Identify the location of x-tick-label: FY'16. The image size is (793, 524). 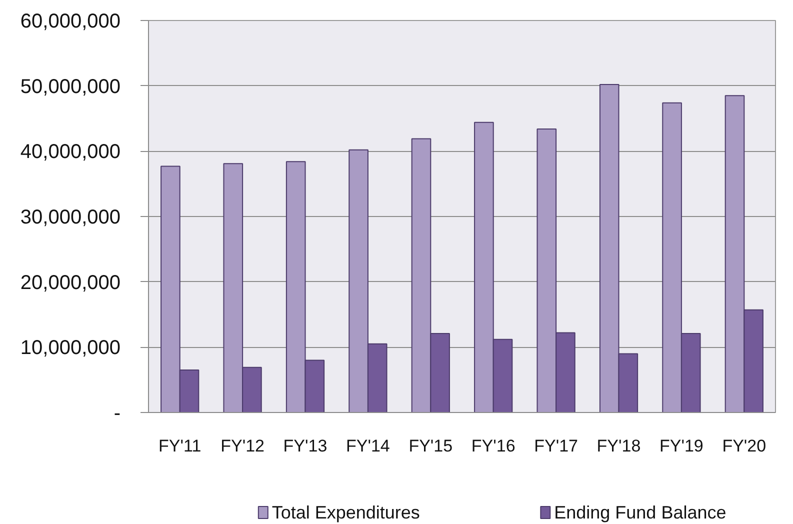
(493, 446).